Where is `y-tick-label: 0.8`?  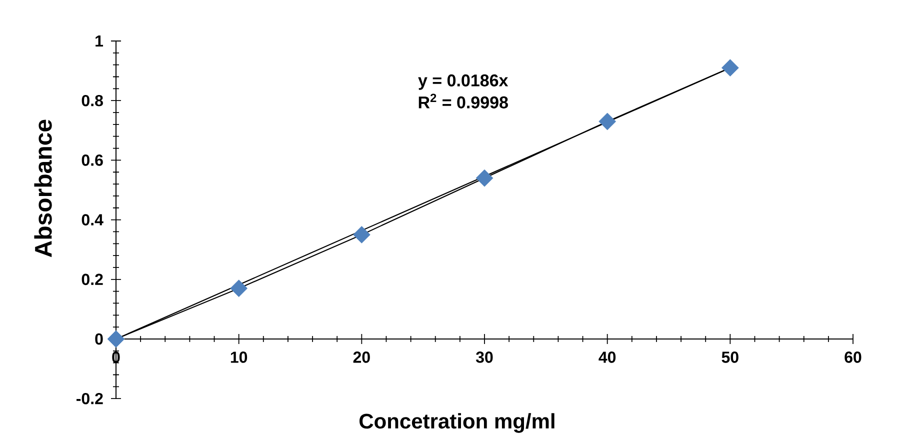
y-tick-label: 0.8 is located at coordinates (92, 100).